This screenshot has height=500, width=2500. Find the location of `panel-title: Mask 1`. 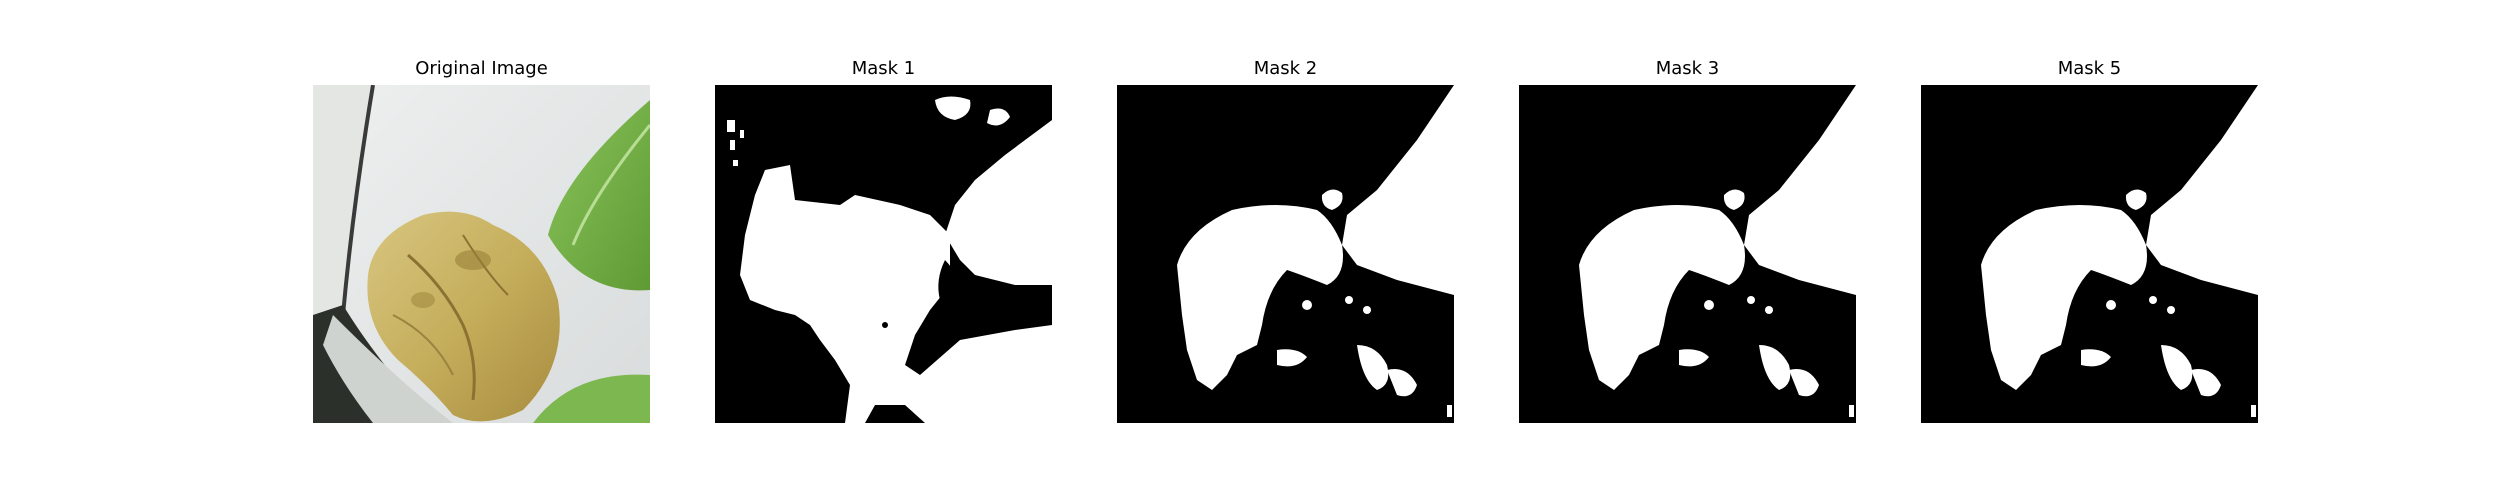

panel-title: Mask 1 is located at coordinates (883, 68).